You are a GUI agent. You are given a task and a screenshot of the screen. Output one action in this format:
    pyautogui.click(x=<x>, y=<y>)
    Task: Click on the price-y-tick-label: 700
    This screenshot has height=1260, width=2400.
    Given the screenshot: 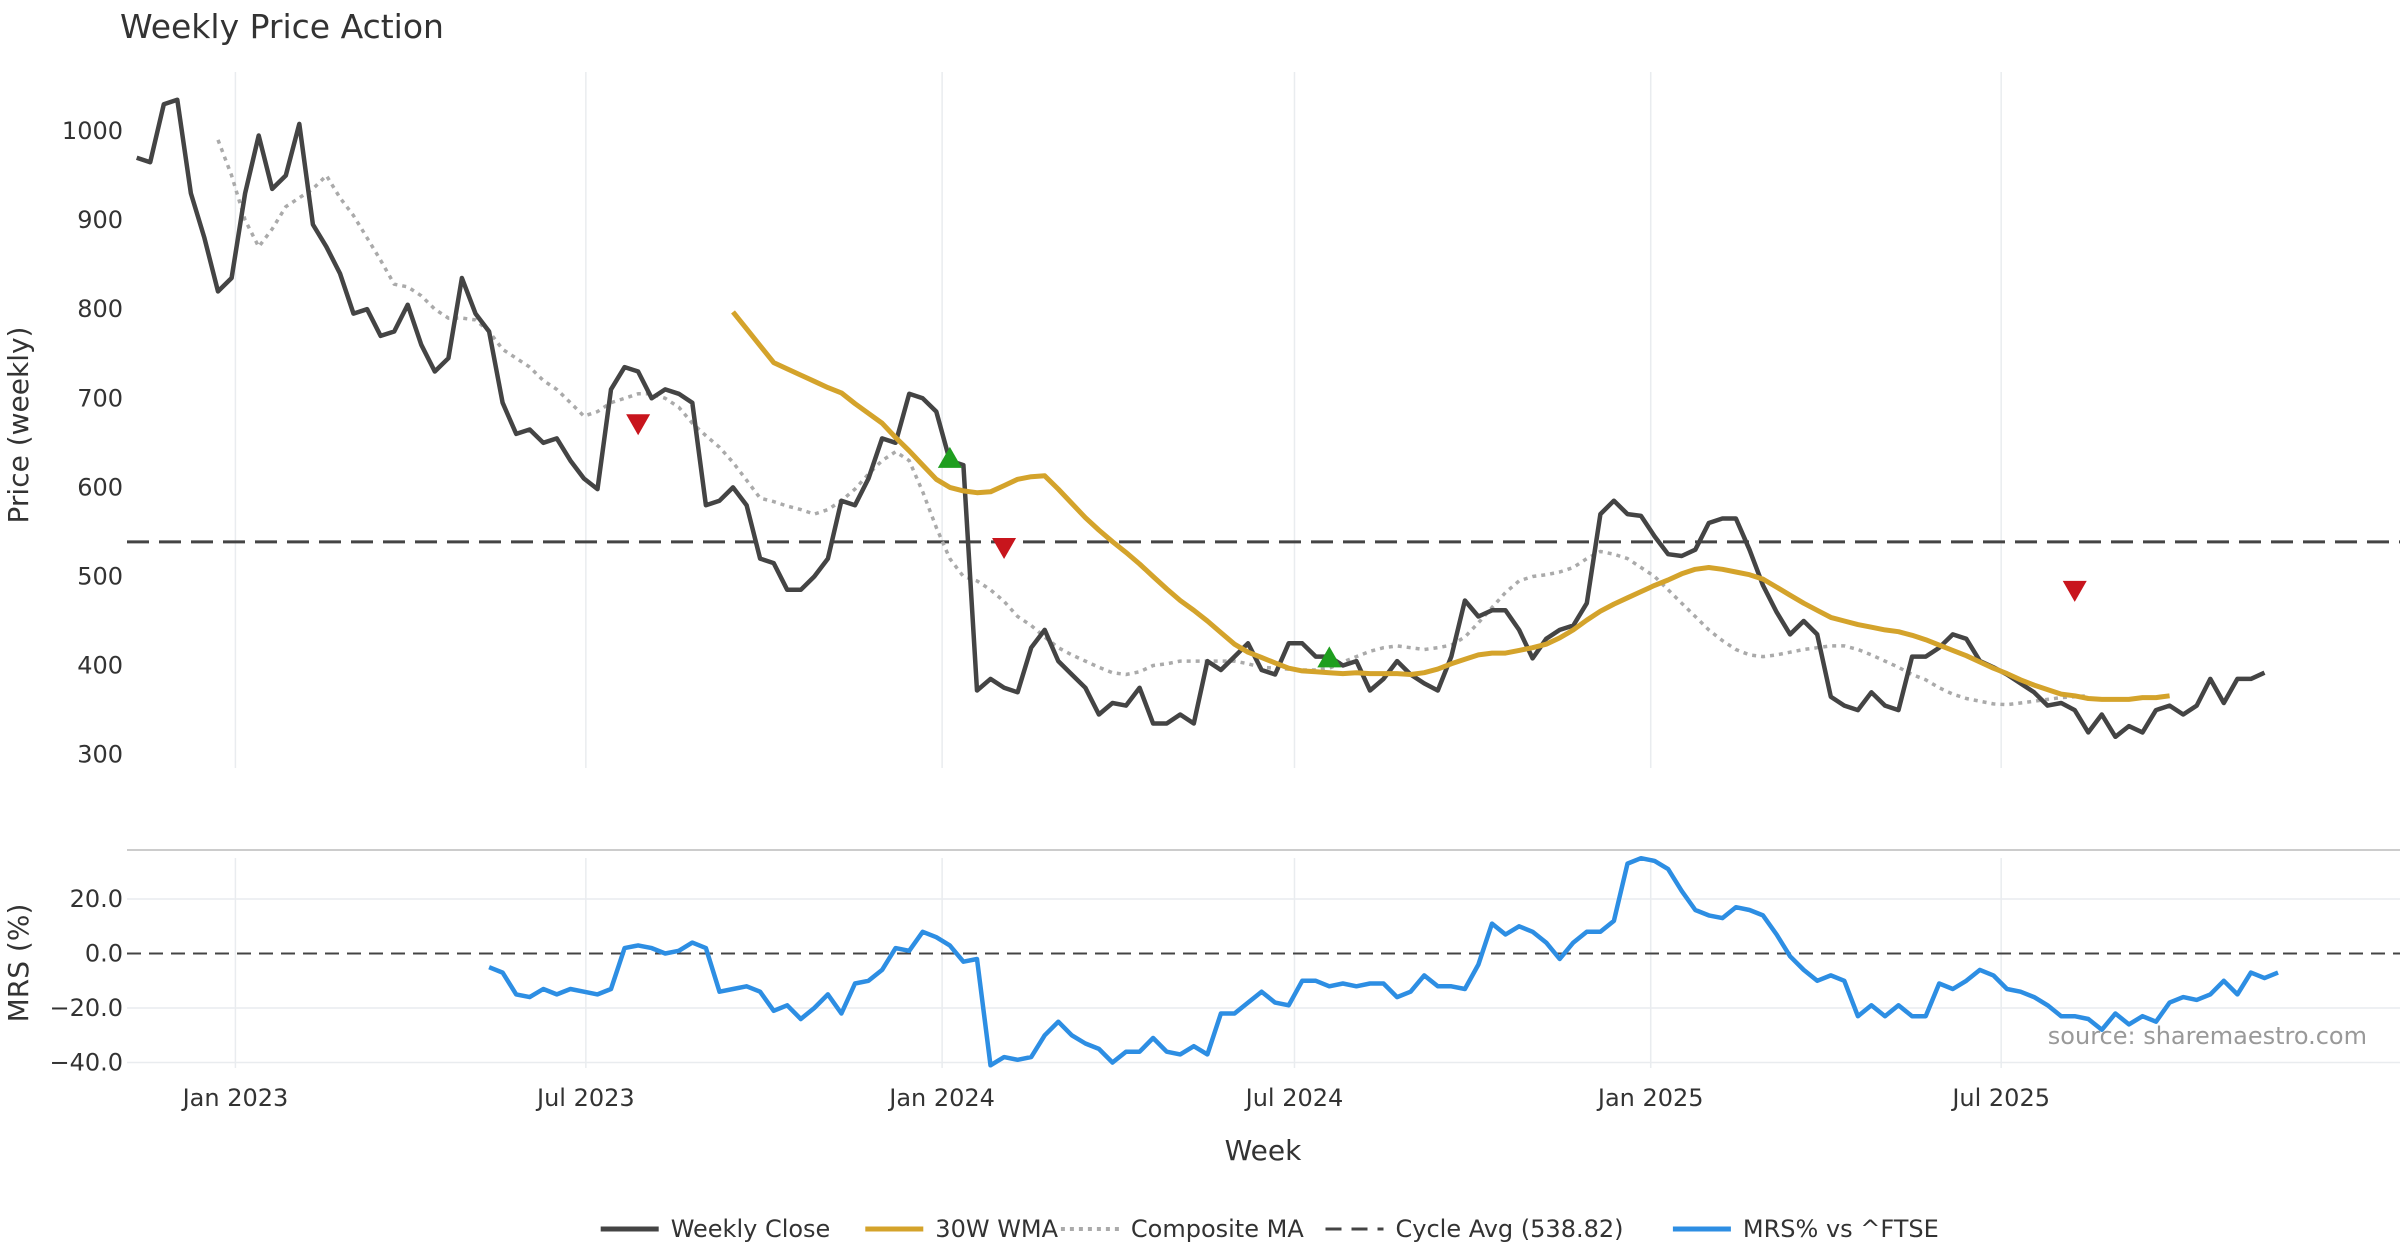 What is the action you would take?
    pyautogui.click(x=100, y=398)
    